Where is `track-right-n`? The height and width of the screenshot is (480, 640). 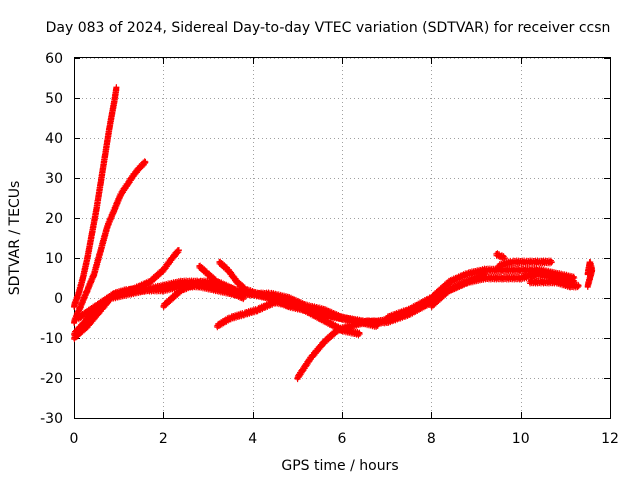 track-right-n is located at coordinates (554, 284).